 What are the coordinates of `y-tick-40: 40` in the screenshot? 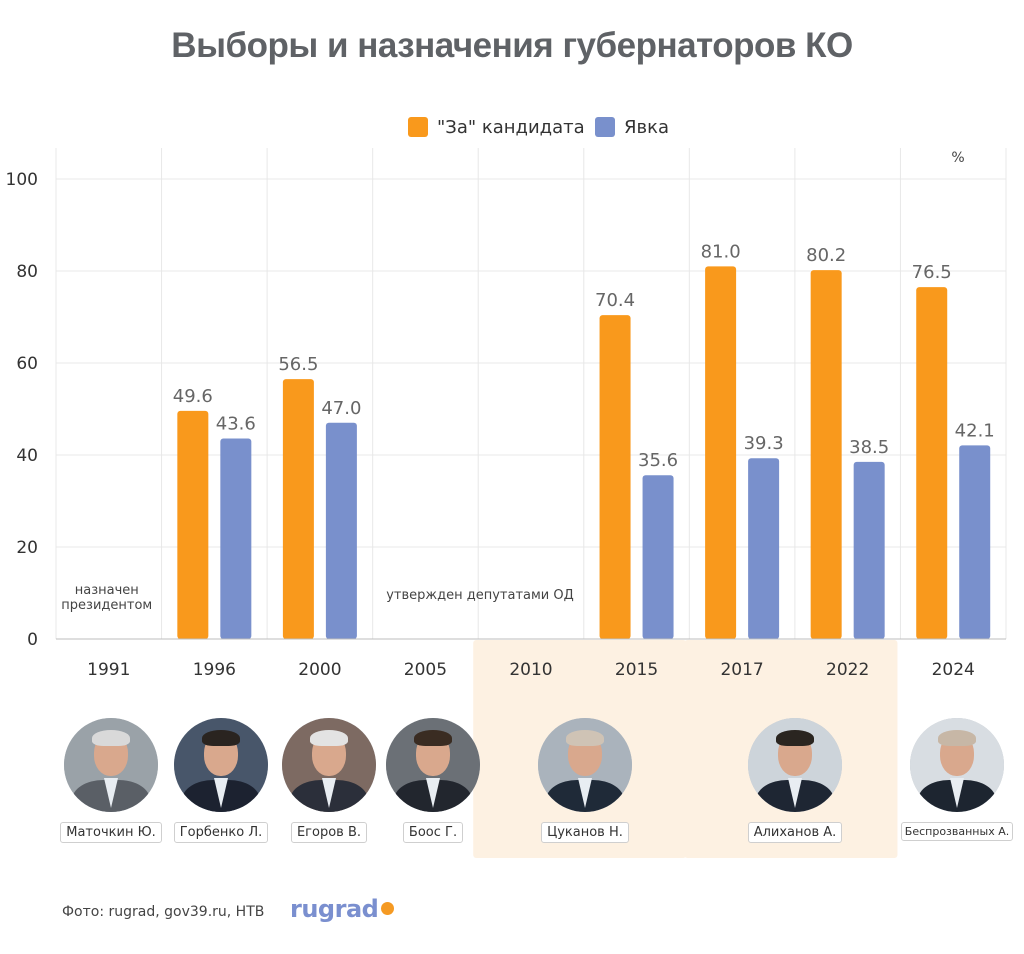 It's located at (27, 456).